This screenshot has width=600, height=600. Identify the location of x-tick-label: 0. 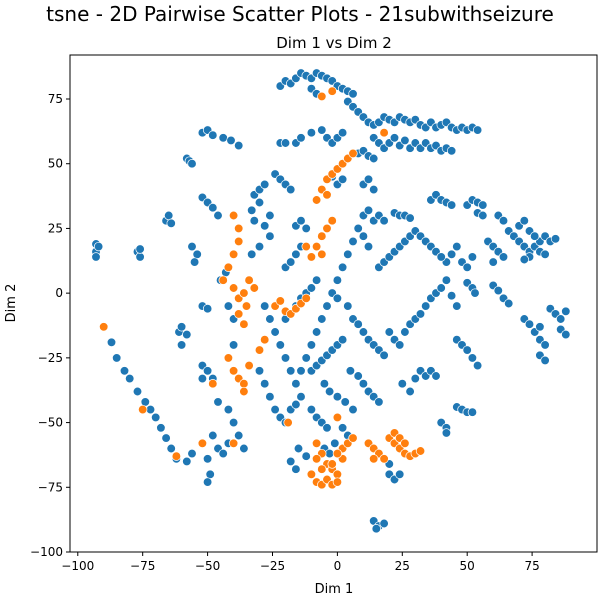
(338, 566).